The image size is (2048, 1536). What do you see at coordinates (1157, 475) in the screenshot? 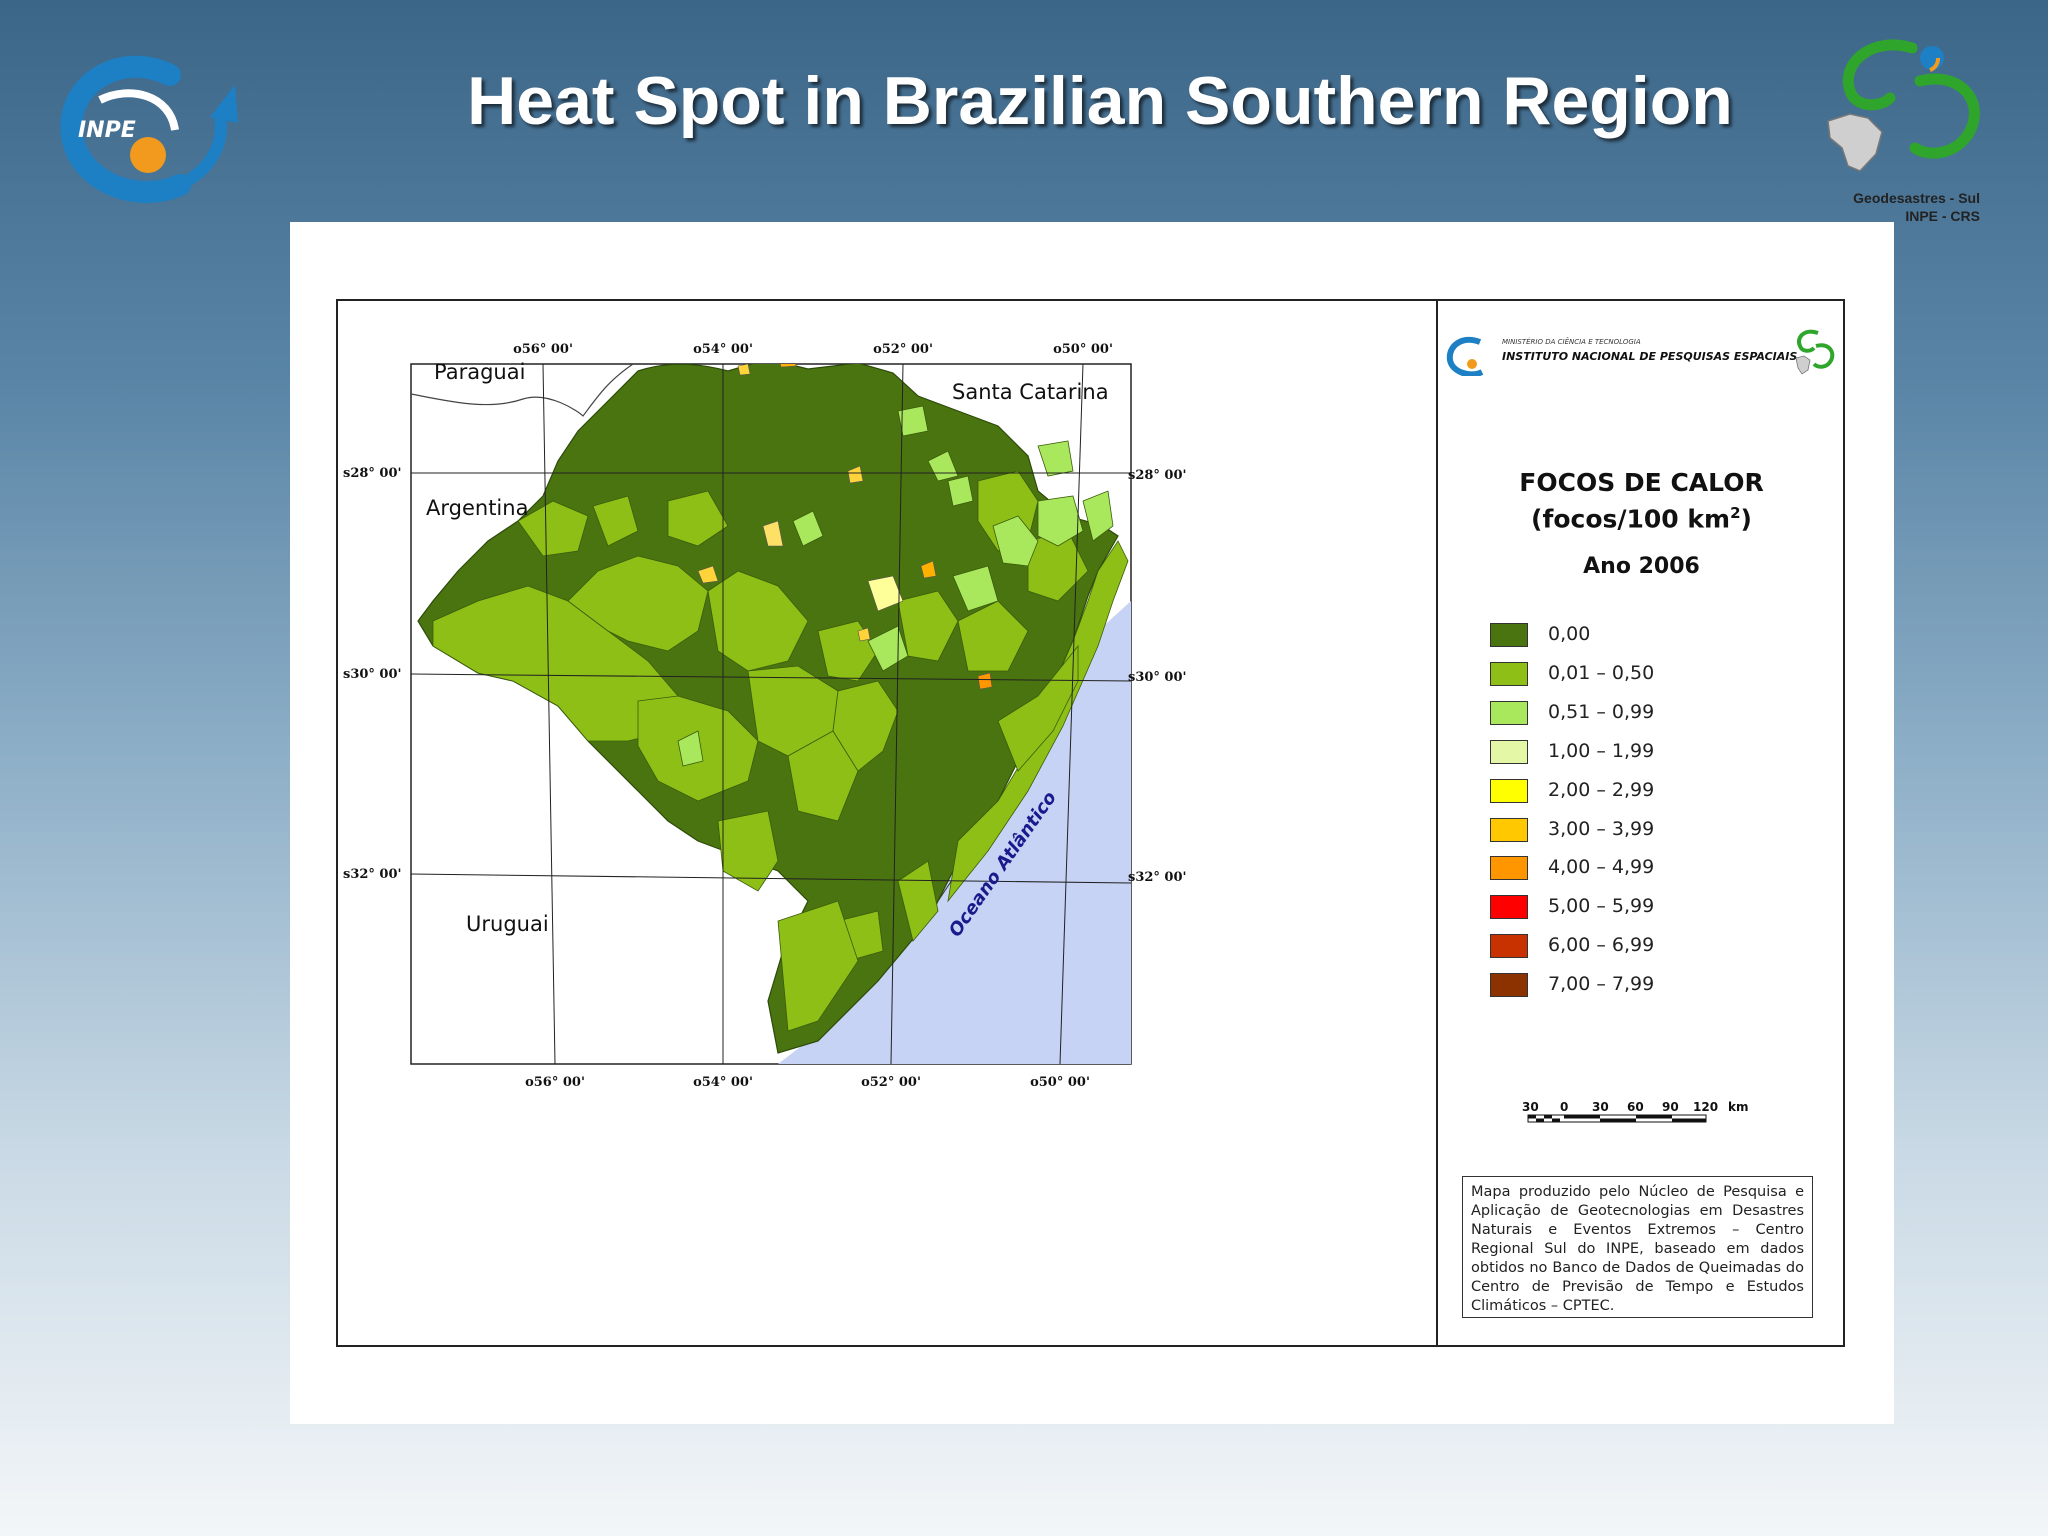
I see `grat-right-1: s28° 00'` at bounding box center [1157, 475].